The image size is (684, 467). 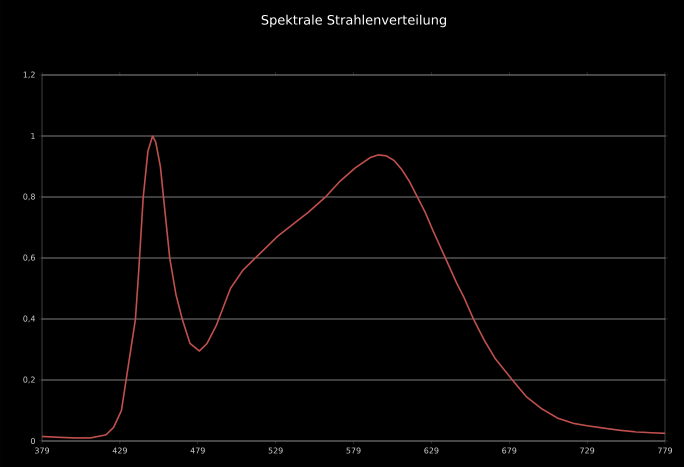 What do you see at coordinates (354, 21) in the screenshot?
I see `chart-title: Spektrale Strahlenverteilung` at bounding box center [354, 21].